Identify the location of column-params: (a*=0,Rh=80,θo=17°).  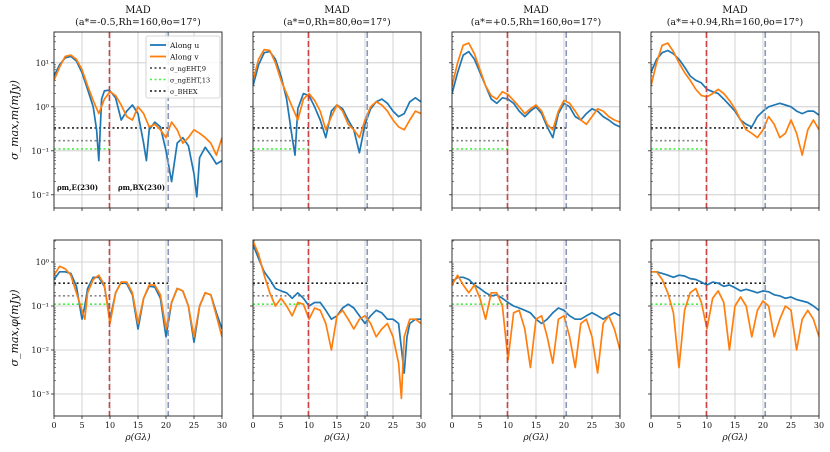
(336, 22).